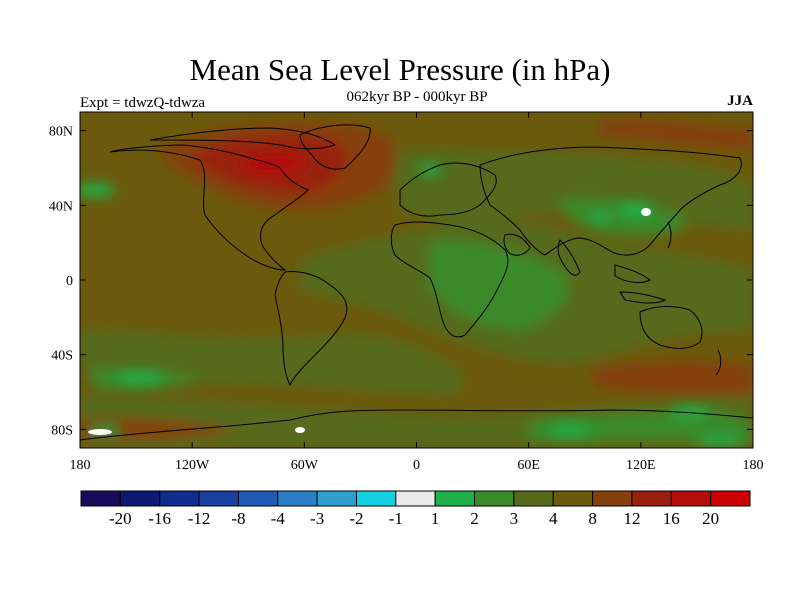 The height and width of the screenshot is (600, 800). Describe the element at coordinates (238, 518) in the screenshot. I see `colorbar-label: -8` at that location.